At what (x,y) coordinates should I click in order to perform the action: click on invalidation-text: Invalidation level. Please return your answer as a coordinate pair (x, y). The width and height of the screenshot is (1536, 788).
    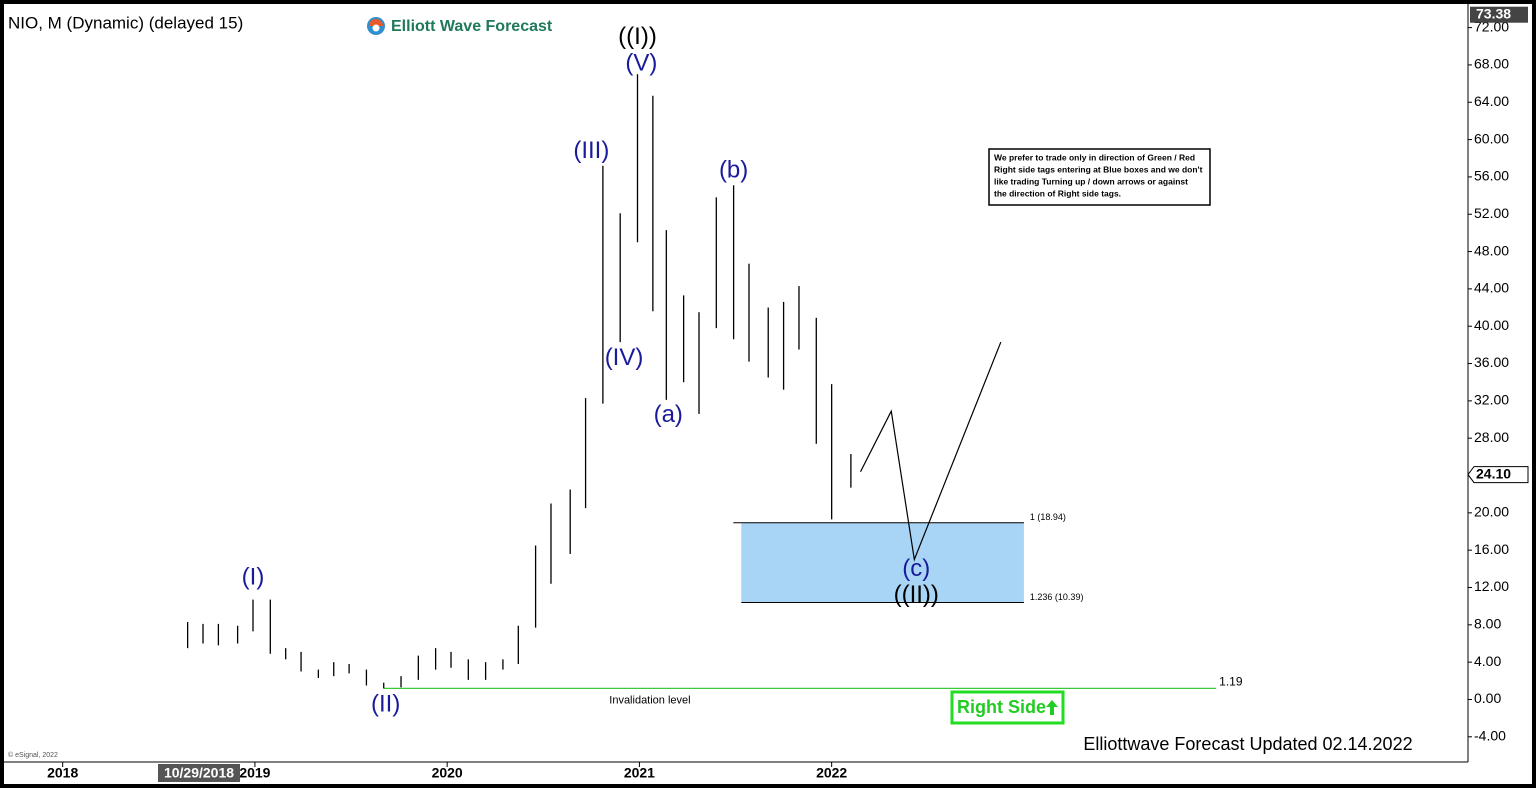
    Looking at the image, I should click on (649, 700).